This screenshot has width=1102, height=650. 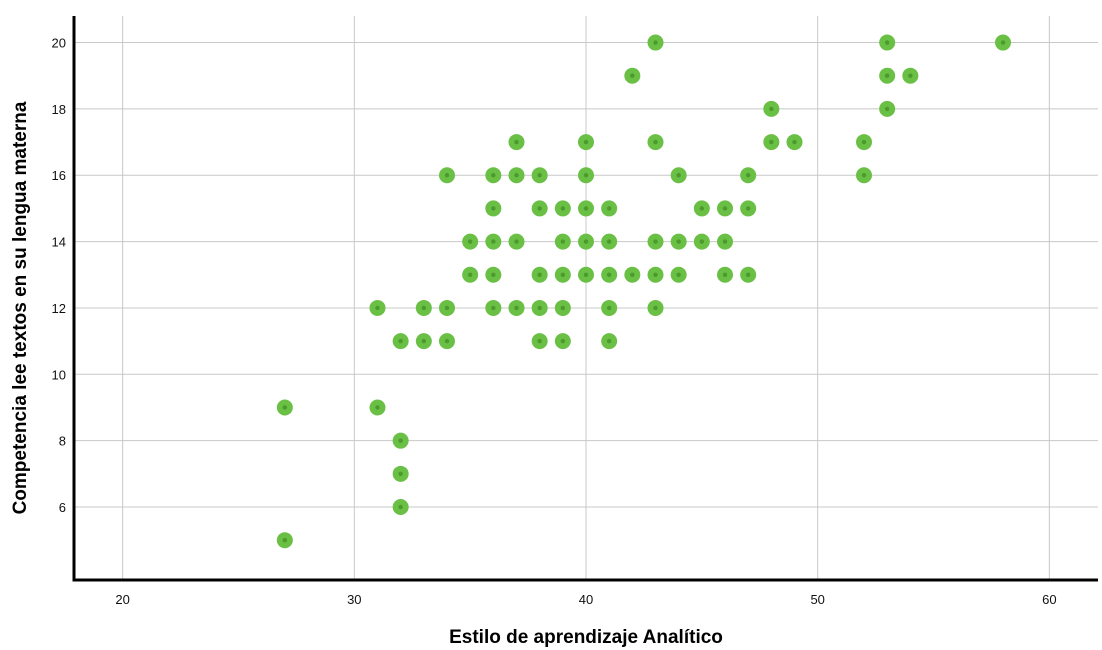 I want to click on y-tick-label: 12, so click(x=59, y=308).